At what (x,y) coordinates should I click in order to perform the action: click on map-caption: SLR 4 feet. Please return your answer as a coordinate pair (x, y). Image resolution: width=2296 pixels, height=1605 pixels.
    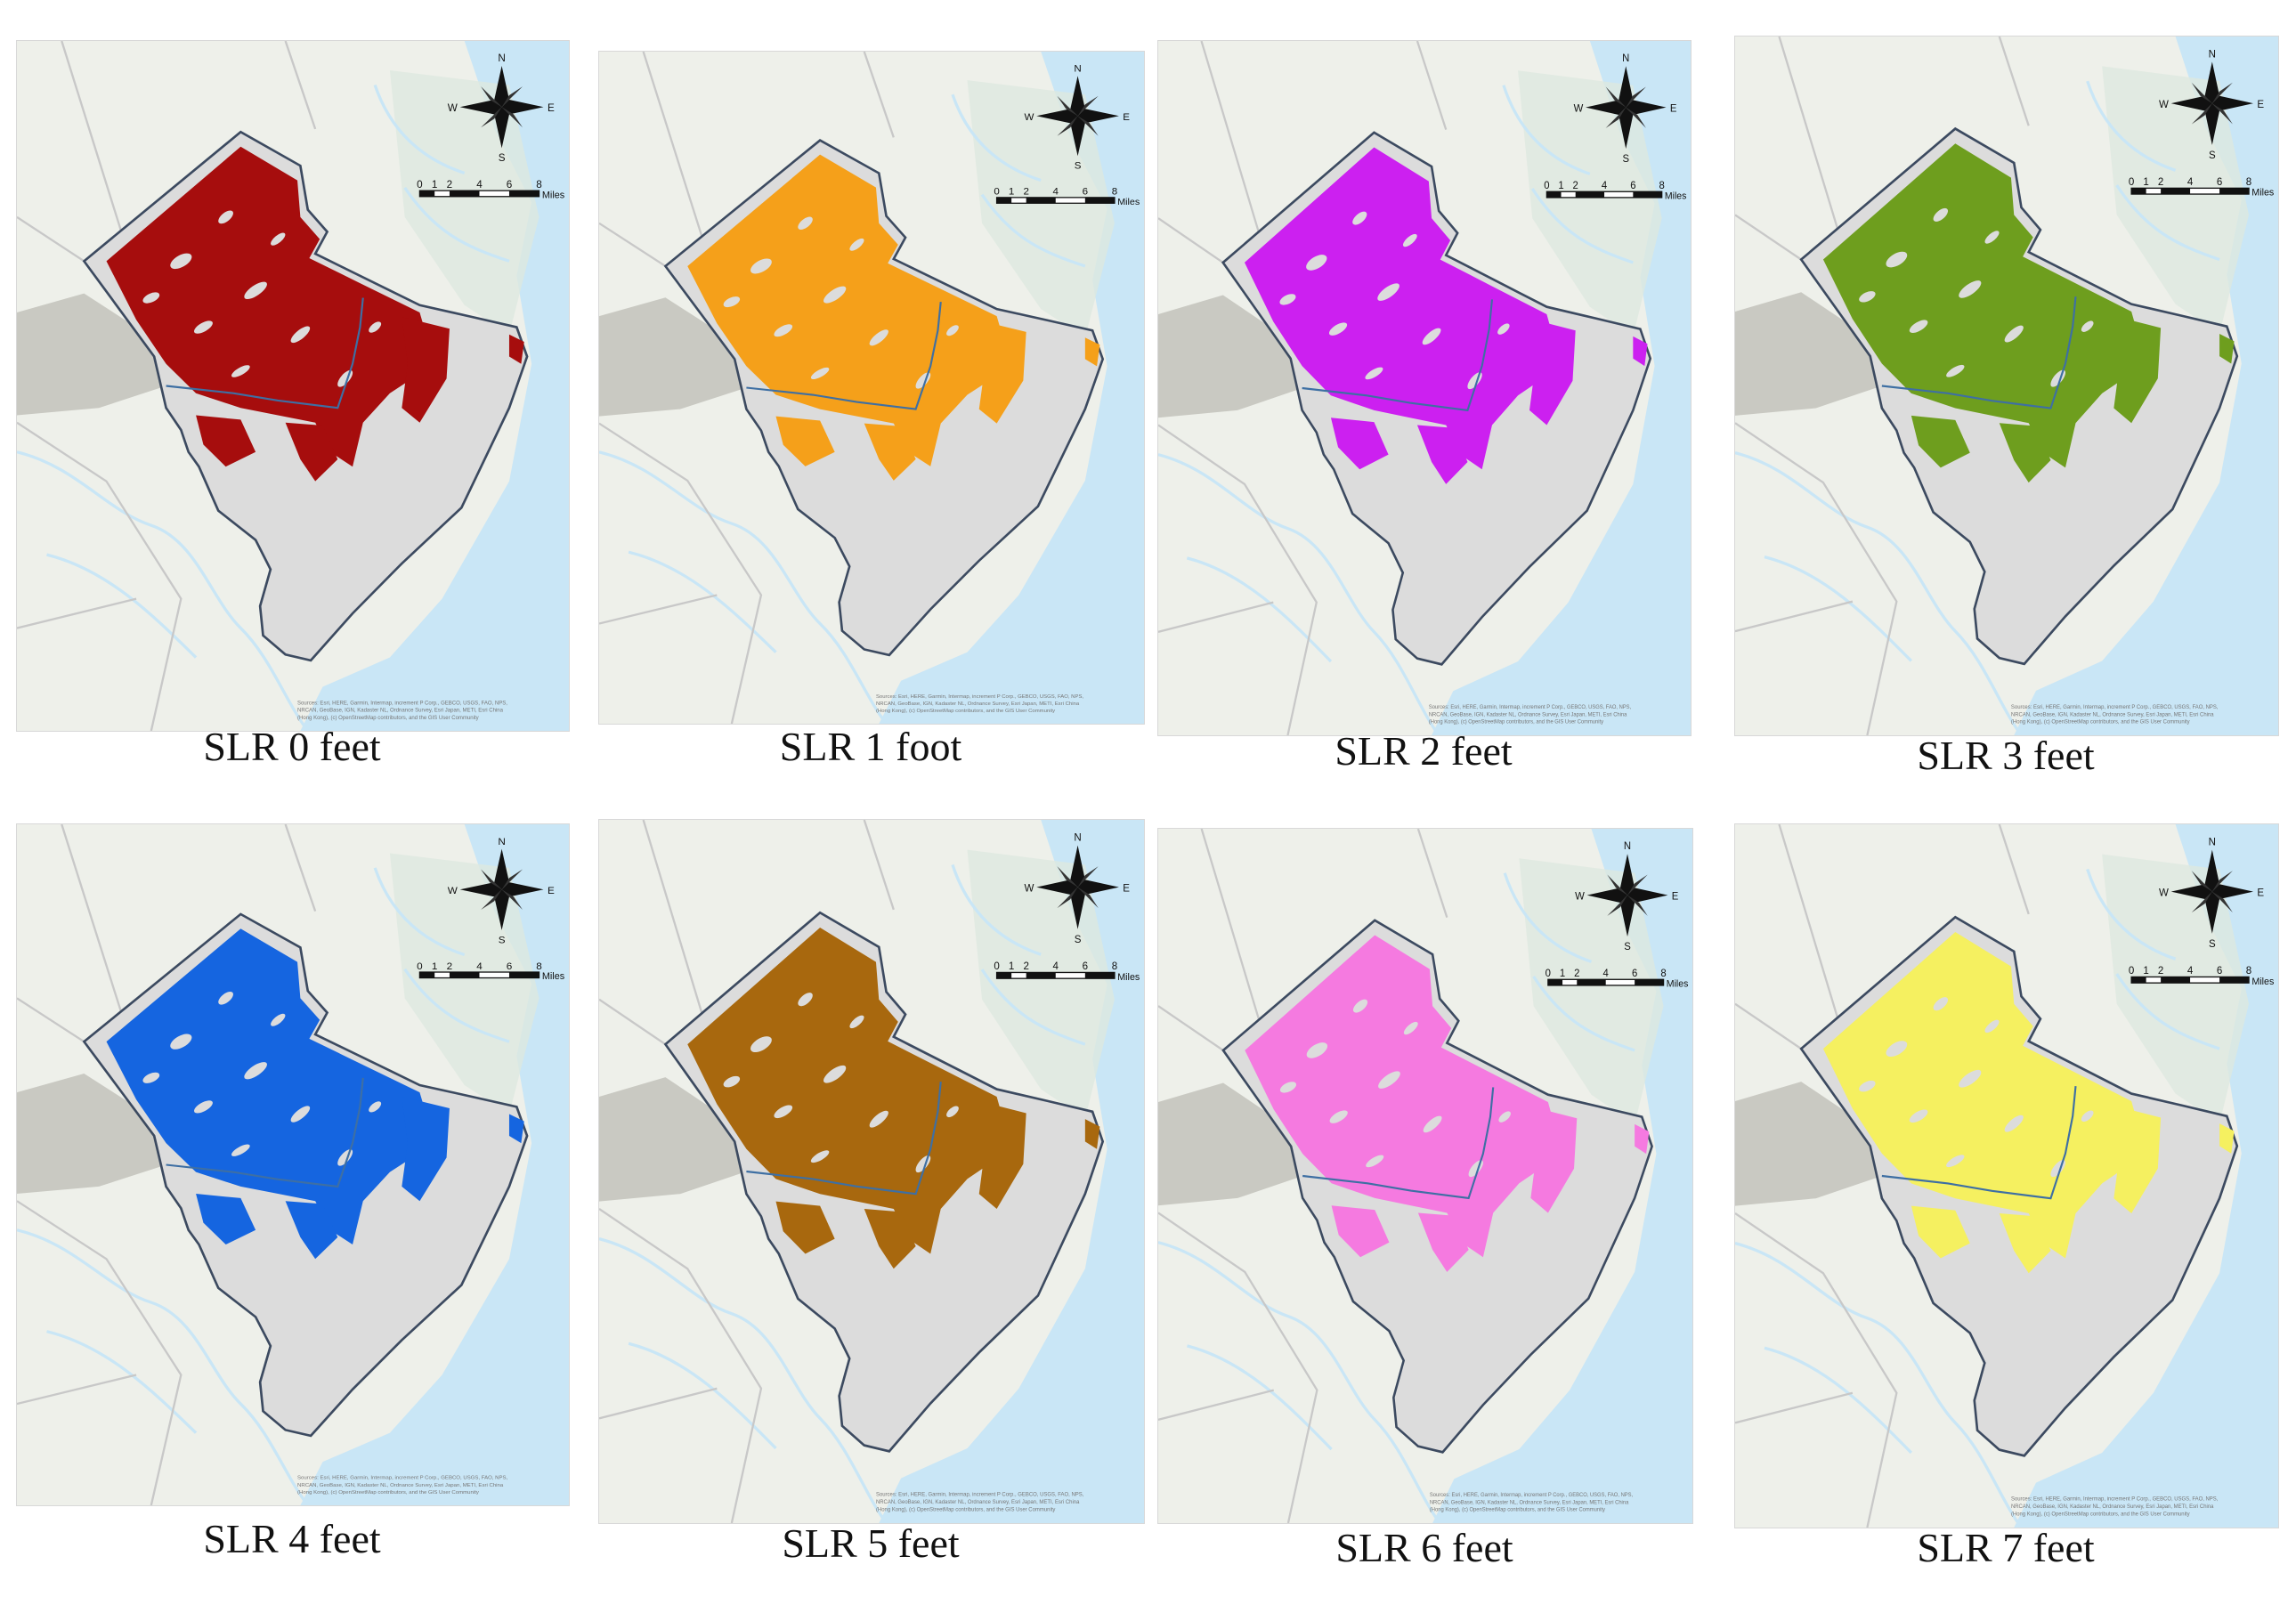
    Looking at the image, I should click on (292, 1538).